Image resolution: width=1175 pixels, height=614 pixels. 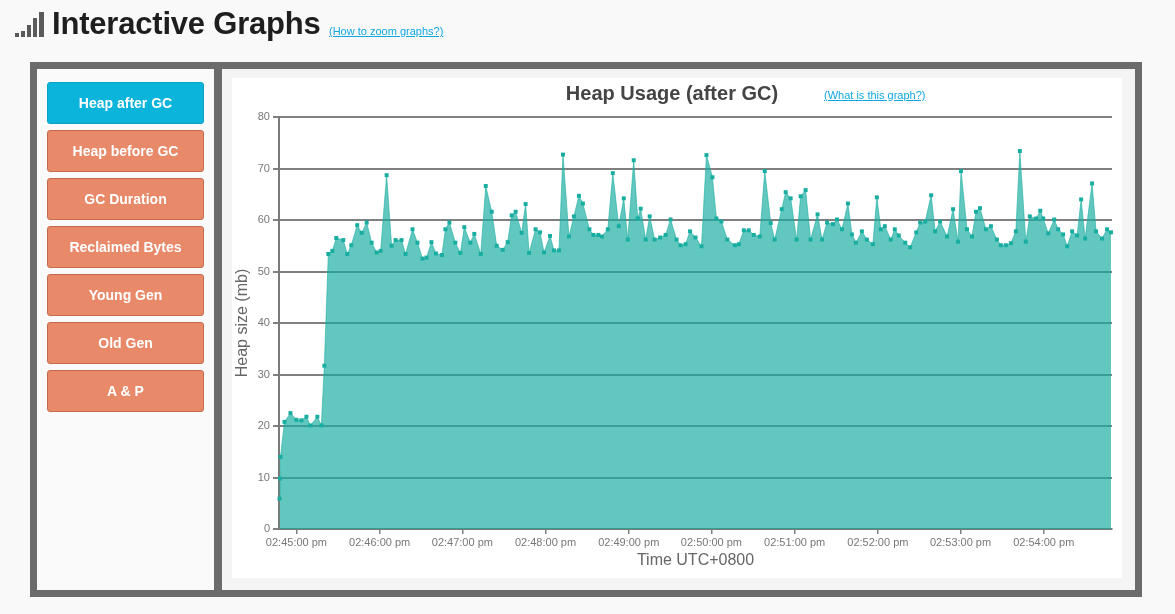 I want to click on button: Heap before GC, so click(x=125, y=151).